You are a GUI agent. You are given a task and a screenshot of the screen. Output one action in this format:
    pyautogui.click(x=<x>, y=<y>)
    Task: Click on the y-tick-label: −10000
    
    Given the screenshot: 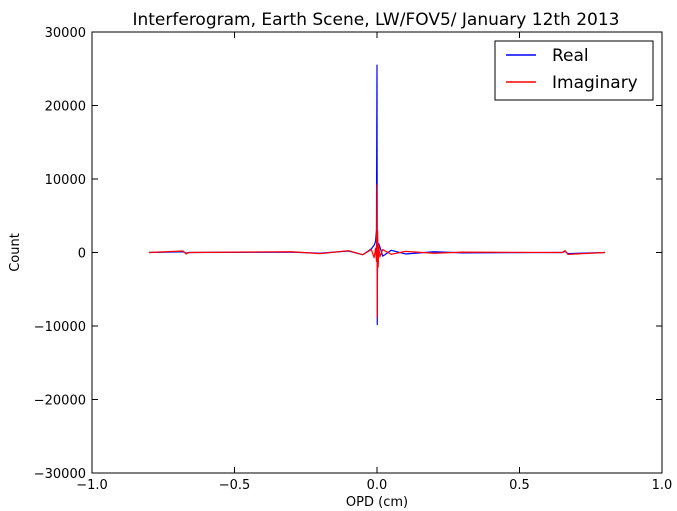 What is the action you would take?
    pyautogui.click(x=60, y=327)
    